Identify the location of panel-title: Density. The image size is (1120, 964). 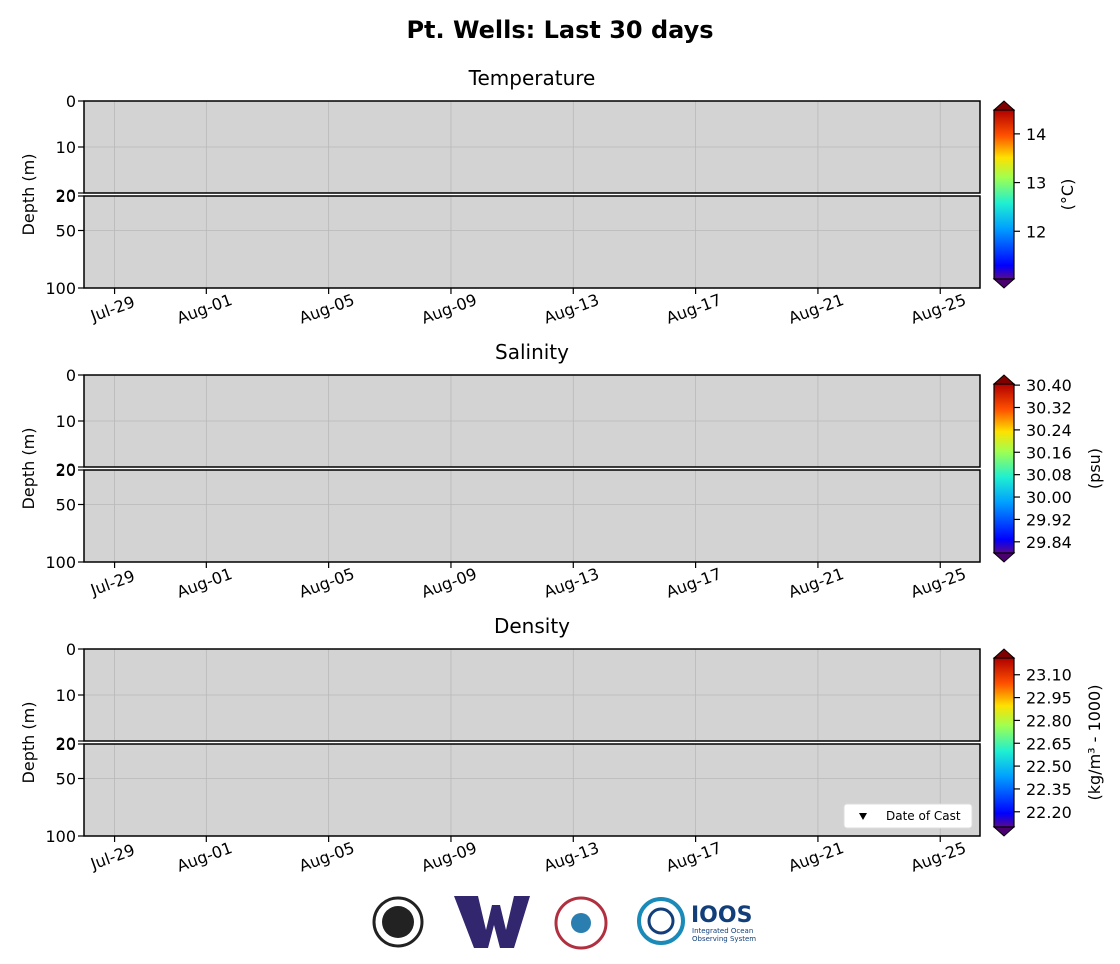
(532, 626).